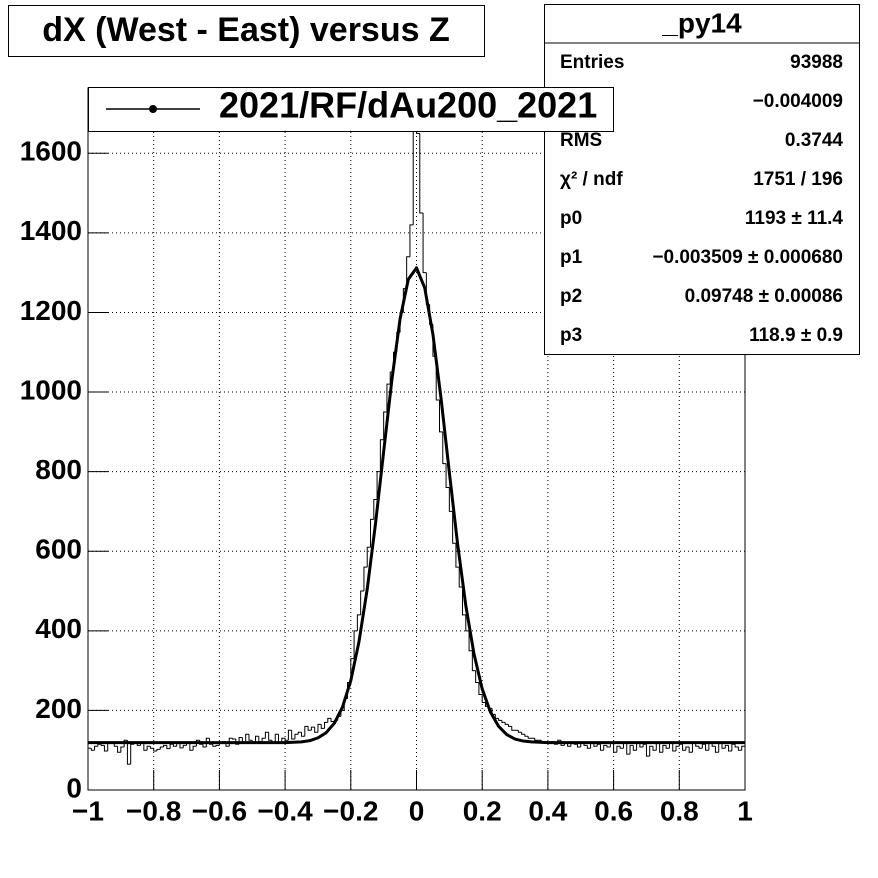 This screenshot has height=878, width=878. I want to click on stats-box, so click(702, 179).